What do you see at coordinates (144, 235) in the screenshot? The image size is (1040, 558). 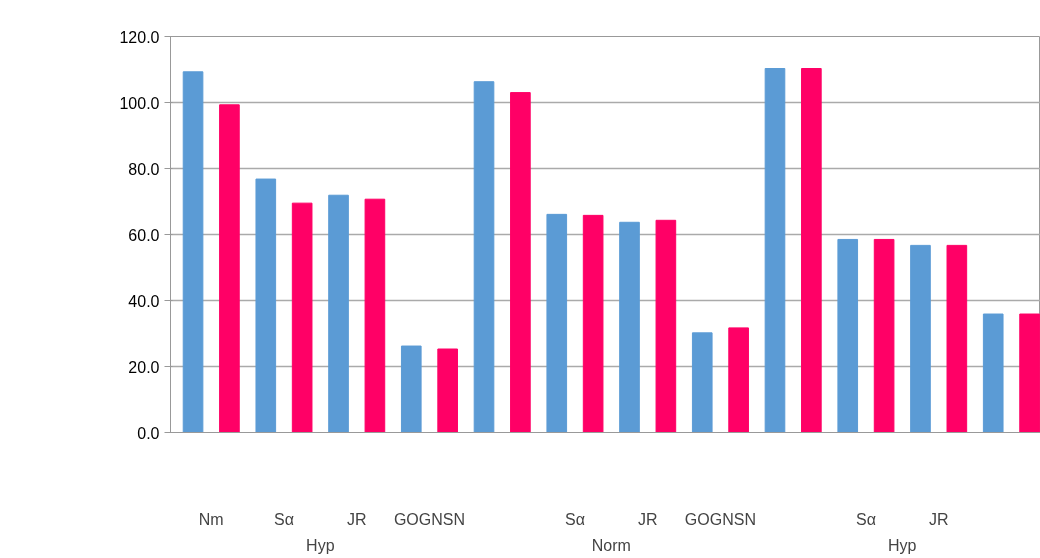 I see `y-tick-label: 60.0` at bounding box center [144, 235].